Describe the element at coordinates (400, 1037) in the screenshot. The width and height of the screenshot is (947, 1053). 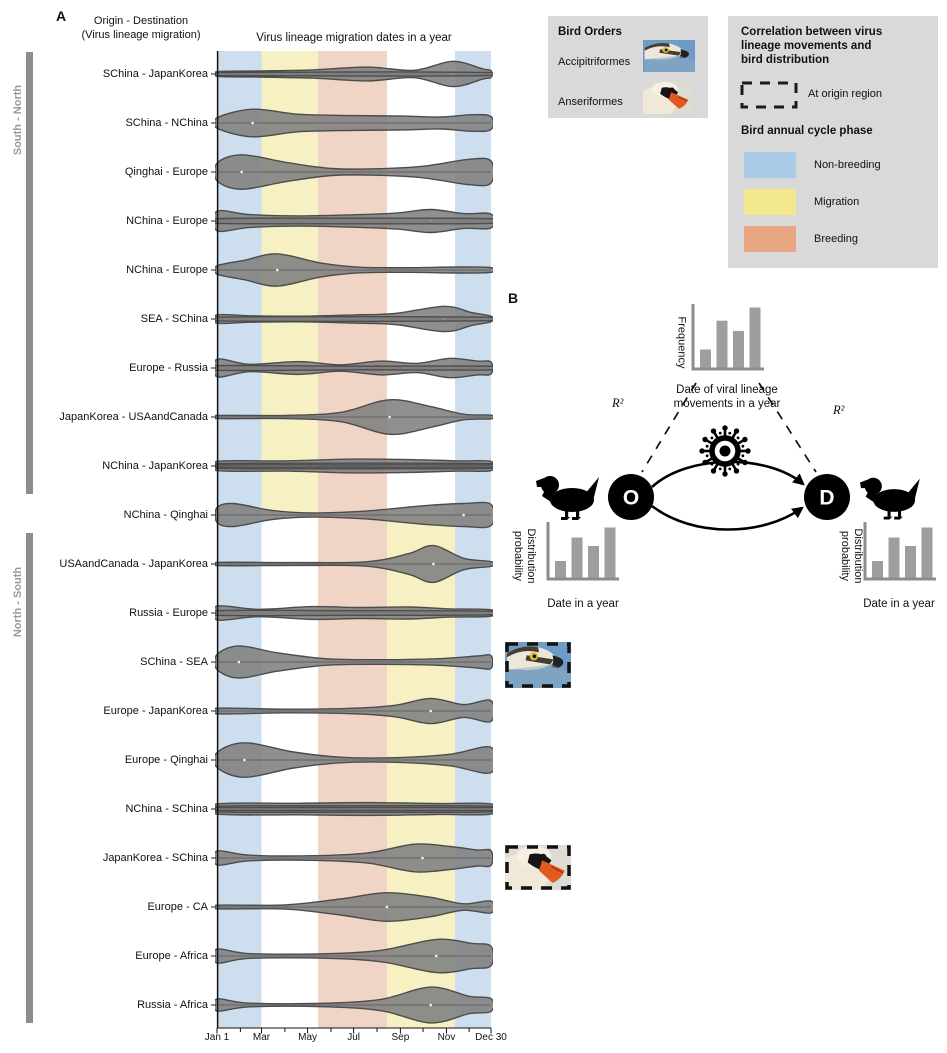
I see `x-tick-label: Sep` at that location.